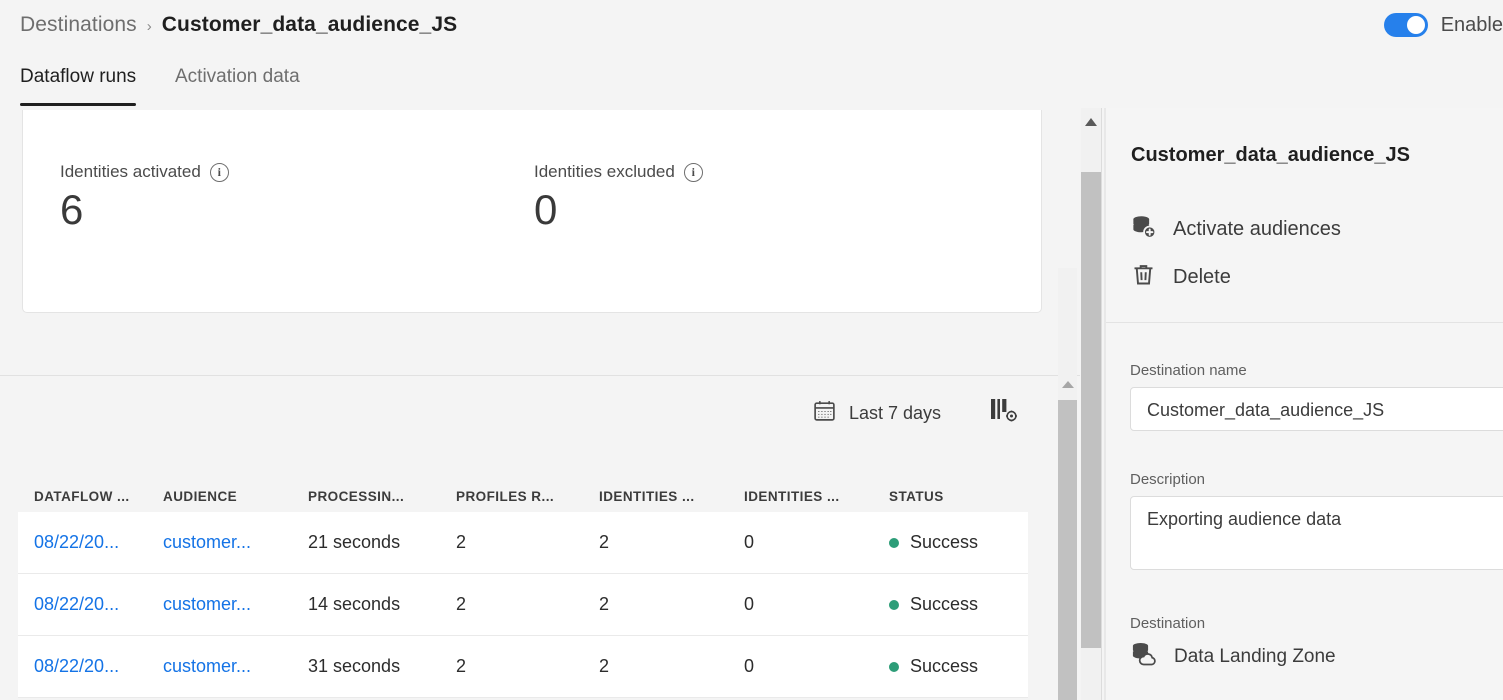 Image resolution: width=1503 pixels, height=700 pixels. Describe the element at coordinates (78, 76) in the screenshot. I see `tab-dataflow-runs-label: Dataflow runs` at that location.